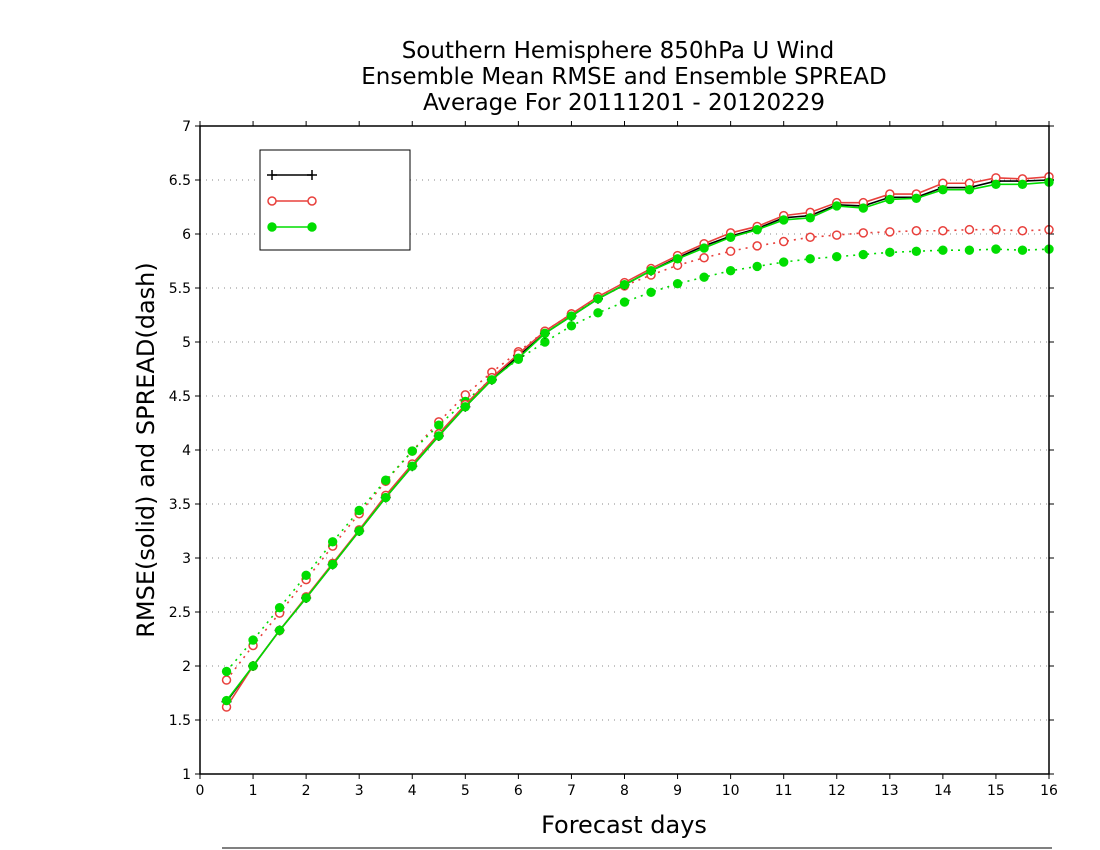 The height and width of the screenshot is (850, 1100). Describe the element at coordinates (180, 613) in the screenshot. I see `y-tick-label: 2.5` at that location.